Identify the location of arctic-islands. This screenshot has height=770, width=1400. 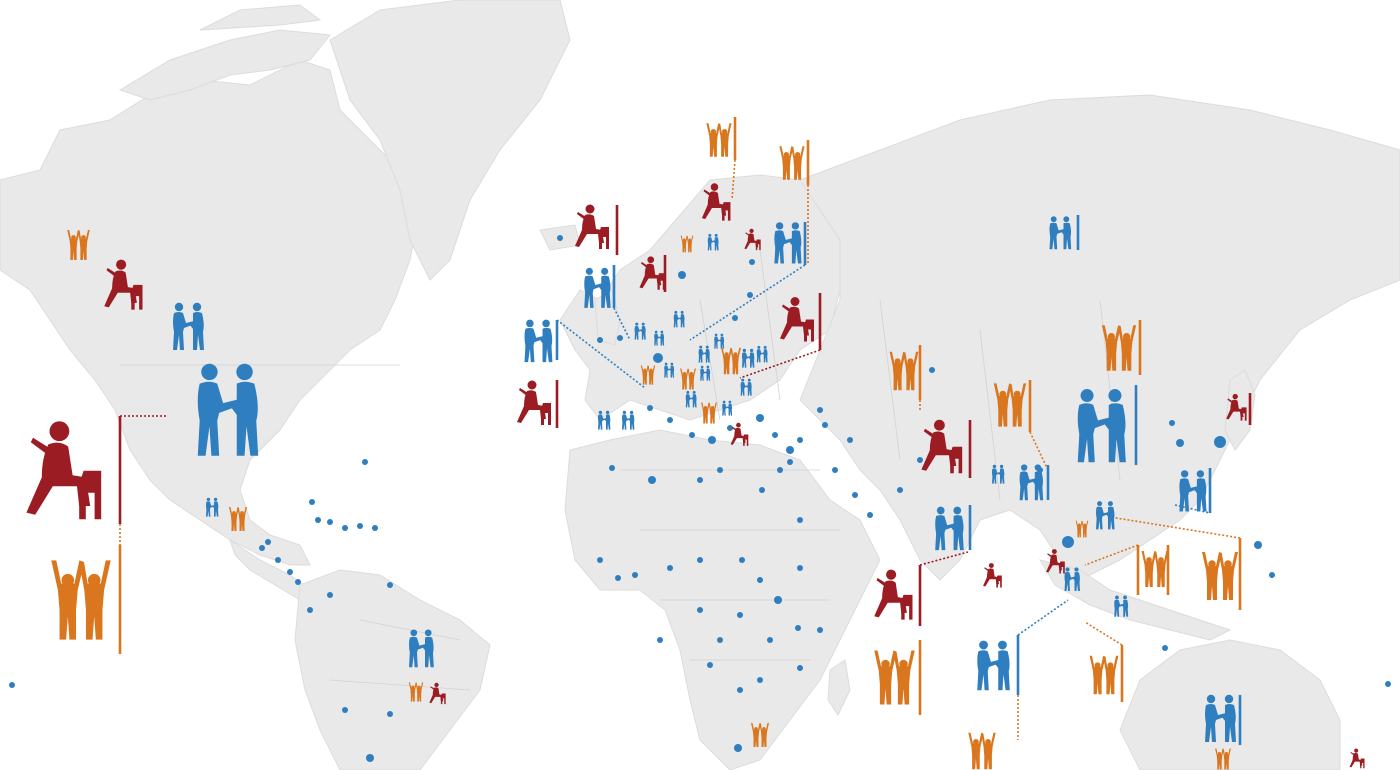
(224, 52).